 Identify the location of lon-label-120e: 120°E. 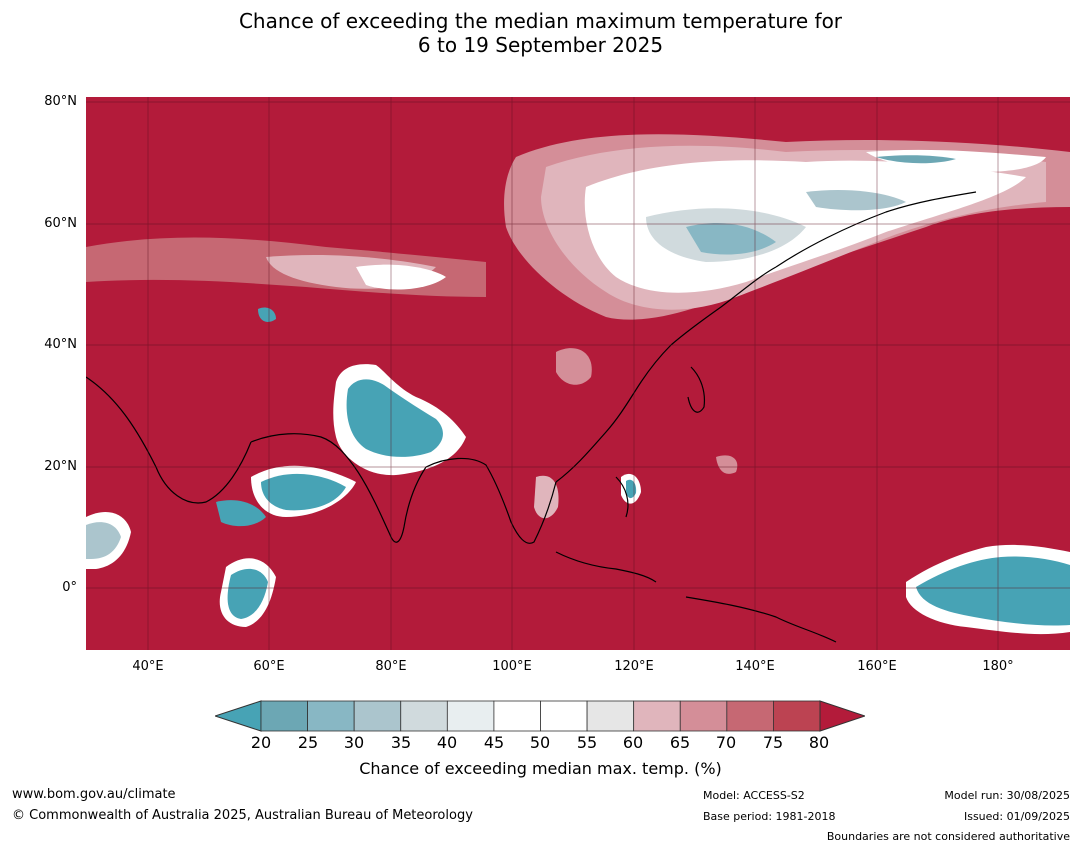
(634, 666).